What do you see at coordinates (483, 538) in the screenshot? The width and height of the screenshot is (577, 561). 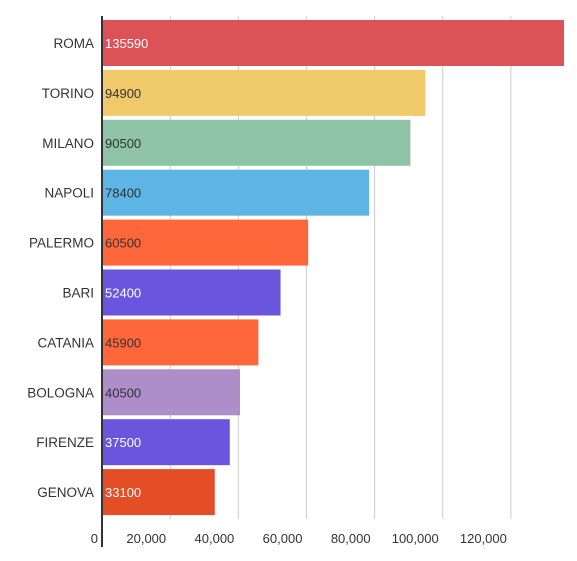 I see `x-tick-label: 120,000` at bounding box center [483, 538].